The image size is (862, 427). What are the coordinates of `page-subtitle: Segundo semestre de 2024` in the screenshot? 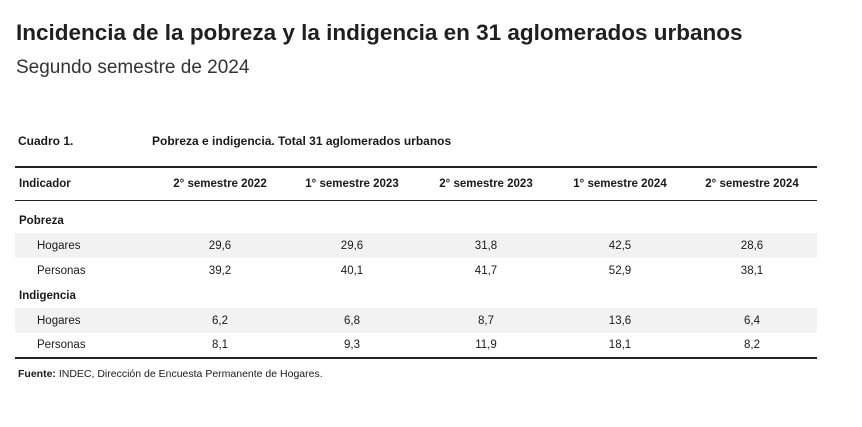 It's located at (133, 67).